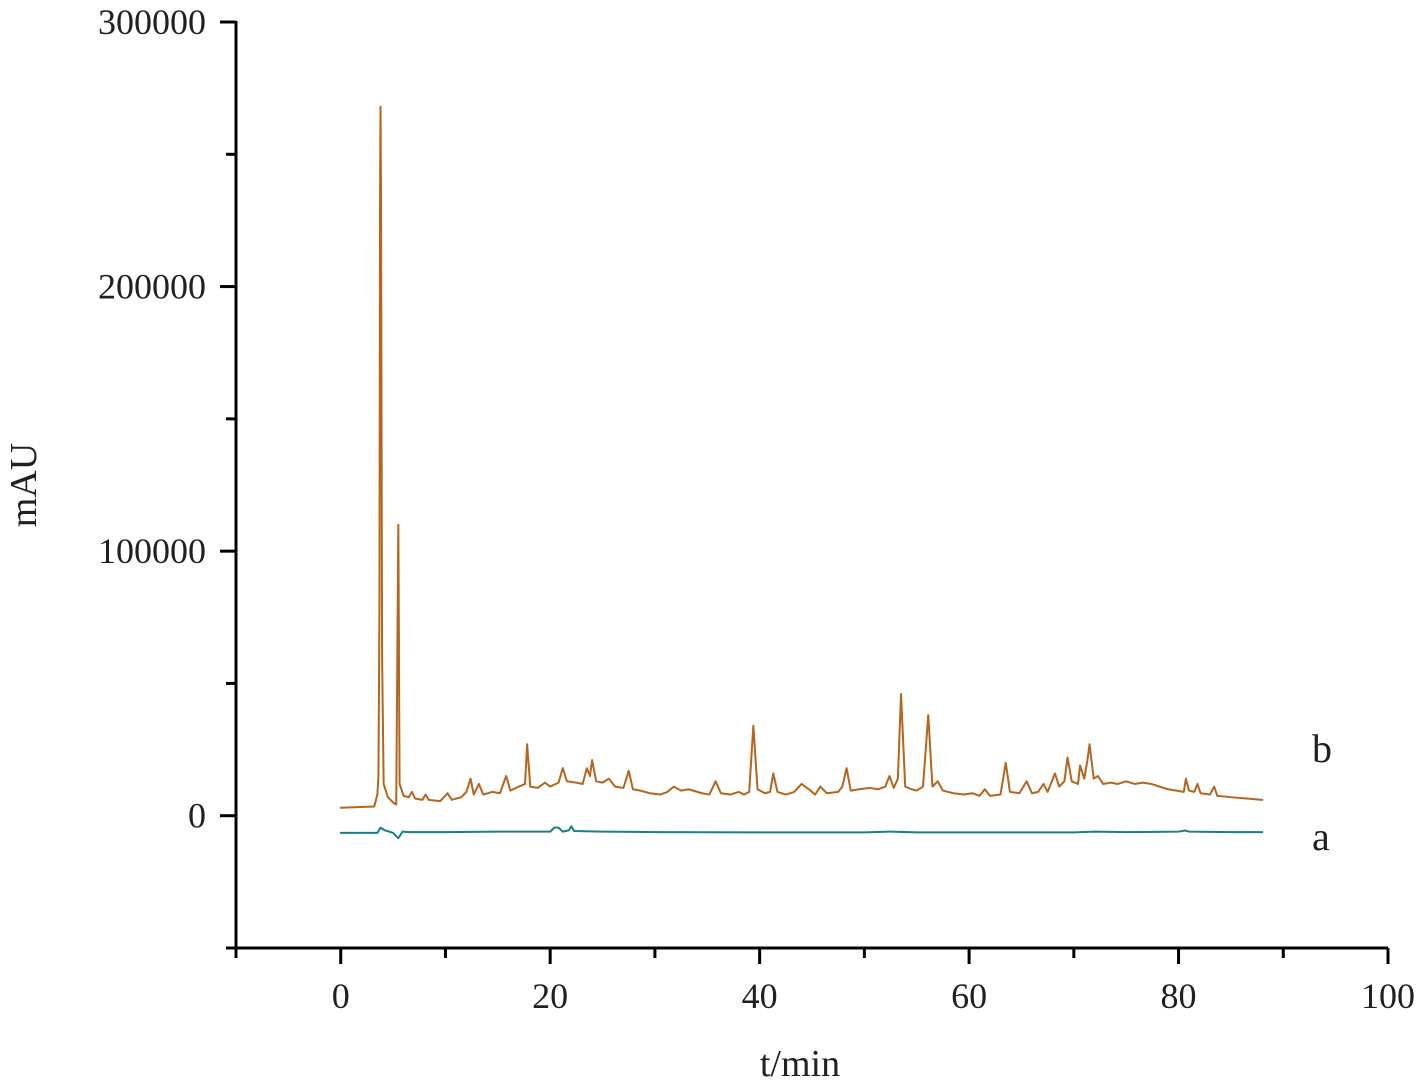 The width and height of the screenshot is (1421, 1087). Describe the element at coordinates (341, 996) in the screenshot. I see `x-tick-label: 0` at that location.